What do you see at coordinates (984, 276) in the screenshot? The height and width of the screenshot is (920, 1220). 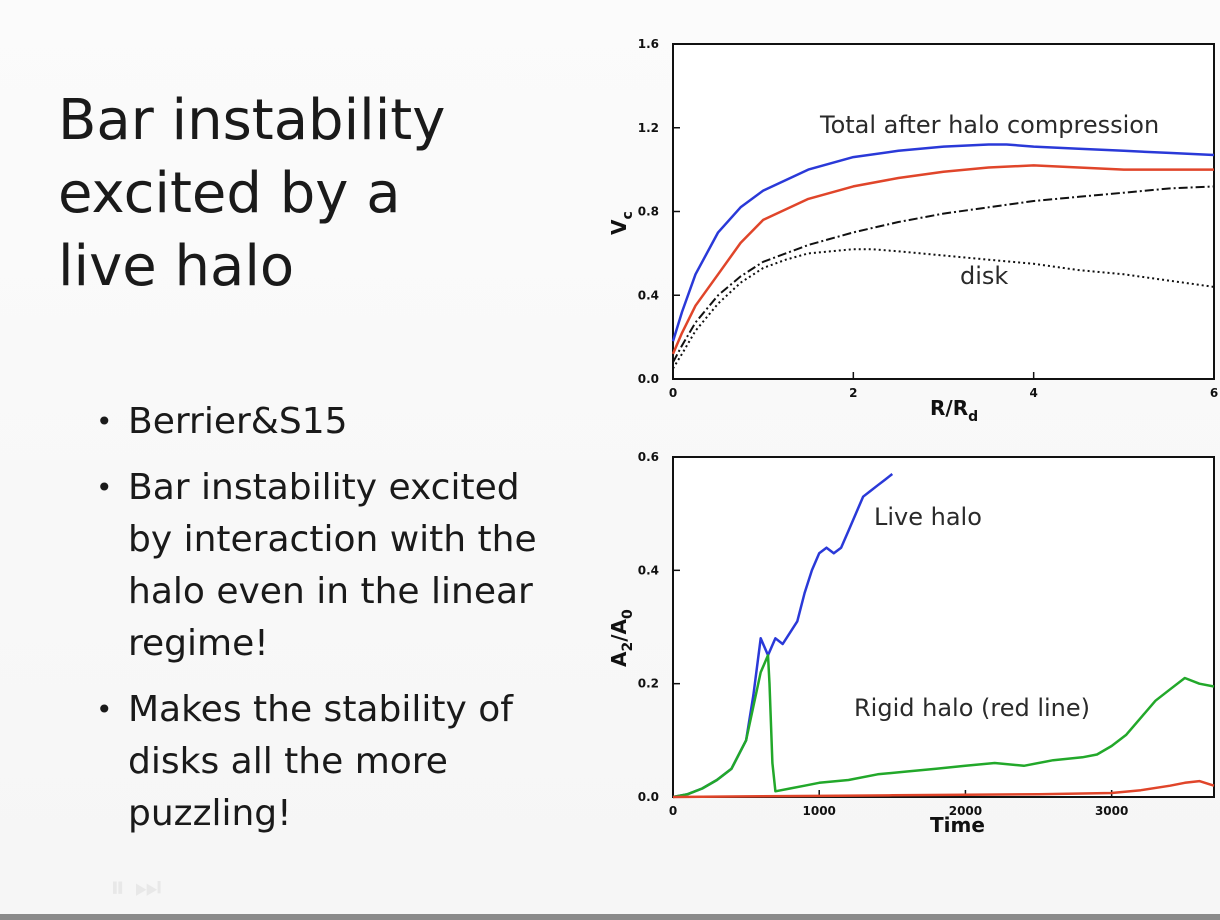 I see `annotation-disk: disk` at bounding box center [984, 276].